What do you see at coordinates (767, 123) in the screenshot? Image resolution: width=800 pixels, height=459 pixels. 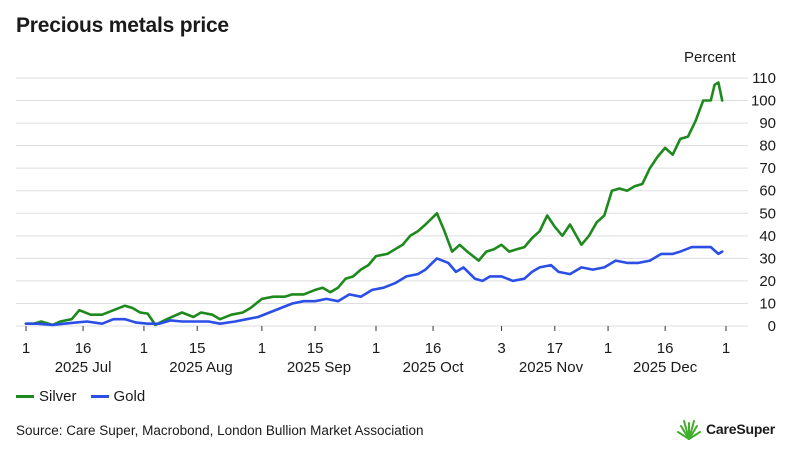 I see `y-tick-label: 90` at bounding box center [767, 123].